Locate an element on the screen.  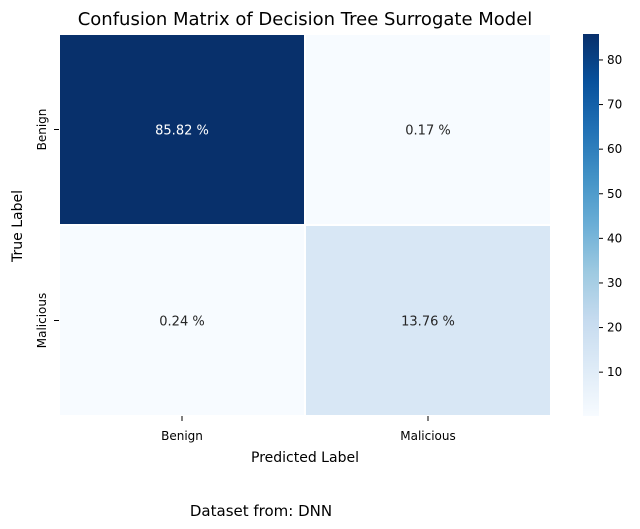
y-tick-label: Benign is located at coordinates (42, 130).